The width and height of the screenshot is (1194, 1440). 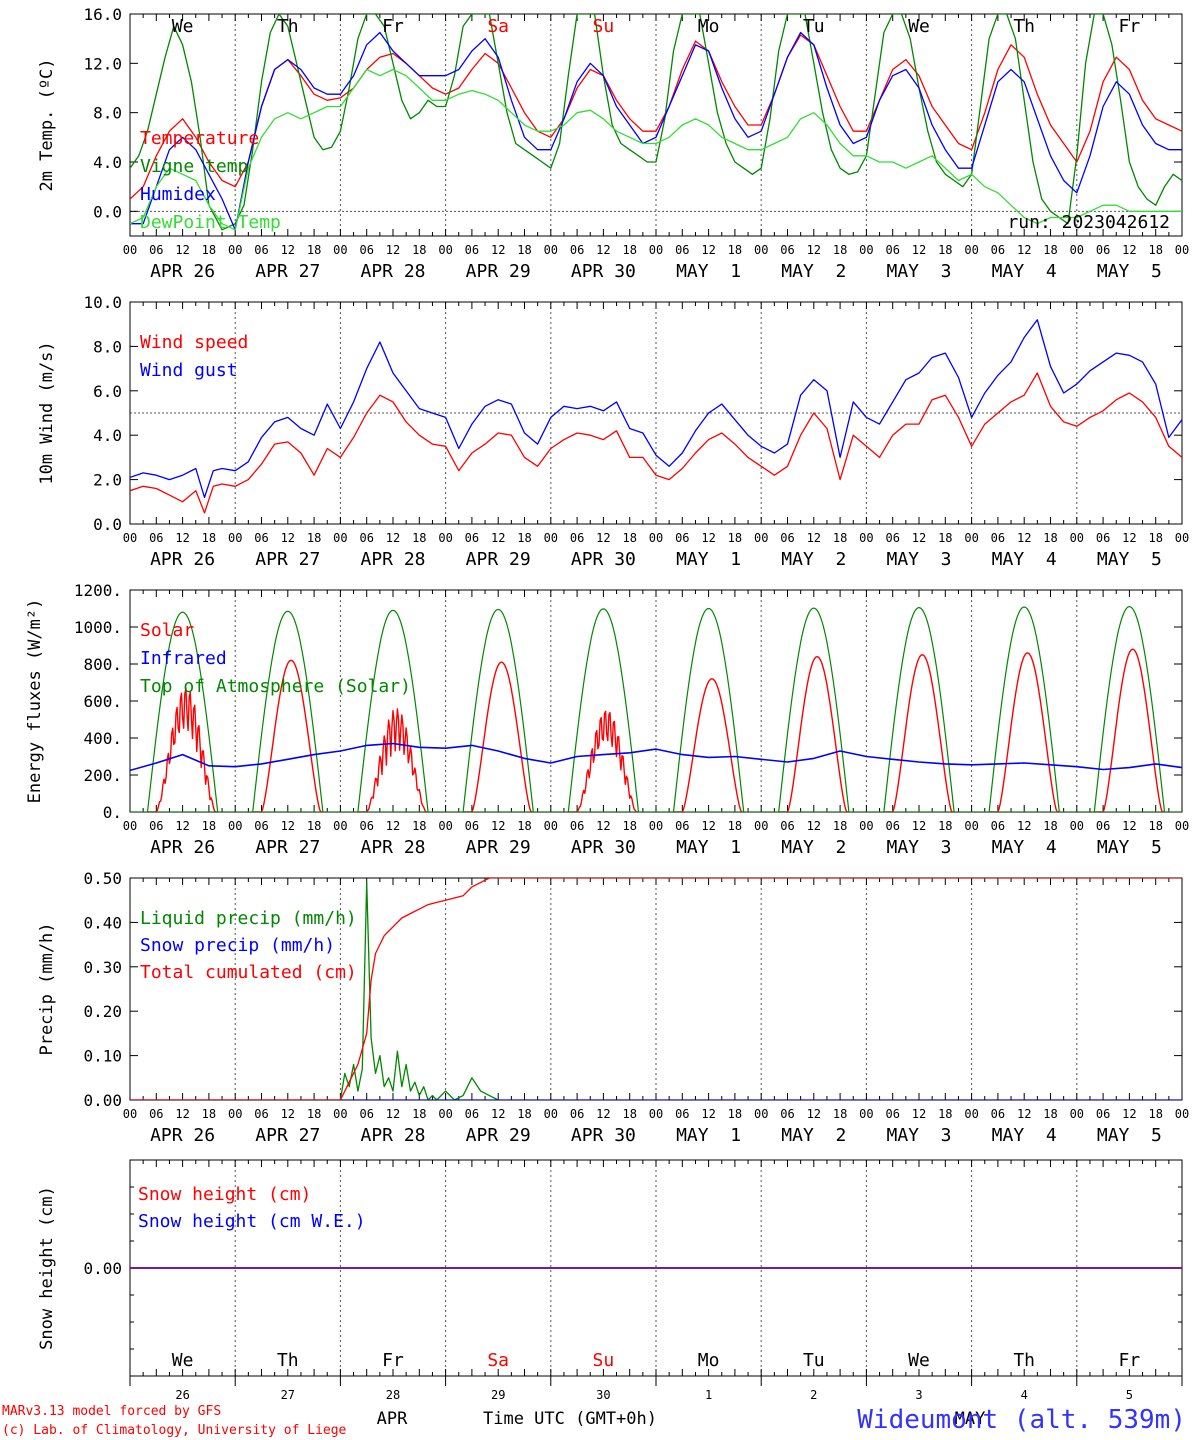 I want to click on y-axis-title: Energy fluxes (W/m²), so click(x=35, y=701).